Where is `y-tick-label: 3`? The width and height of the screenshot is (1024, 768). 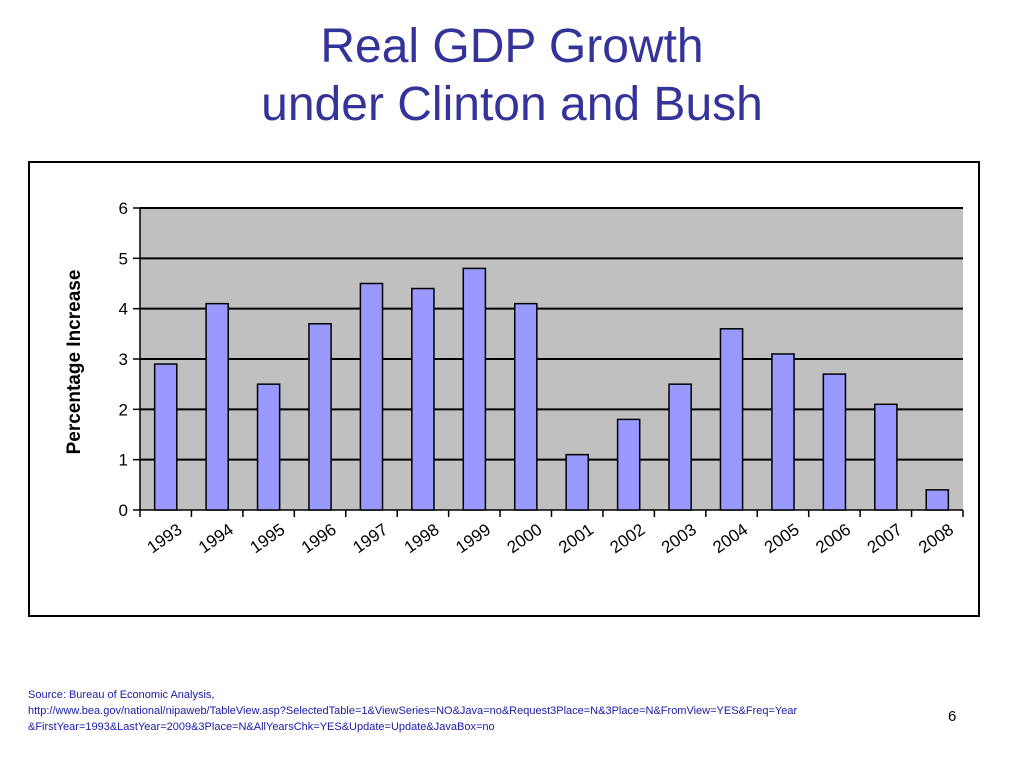
y-tick-label: 3 is located at coordinates (123, 359).